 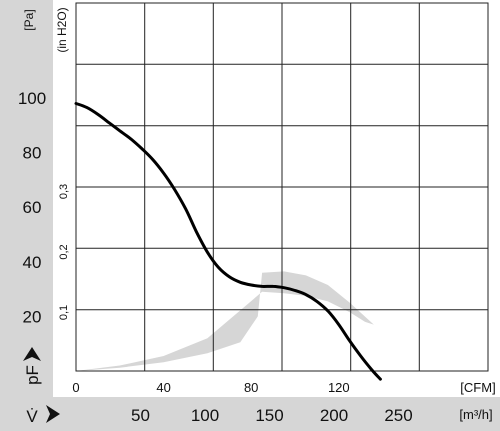 What do you see at coordinates (32, 207) in the screenshot?
I see `y-tick-label: 60` at bounding box center [32, 207].